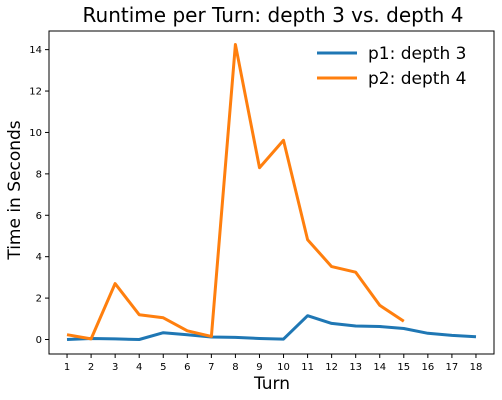  What do you see at coordinates (163, 367) in the screenshot?
I see `x-tick-label: 5` at bounding box center [163, 367].